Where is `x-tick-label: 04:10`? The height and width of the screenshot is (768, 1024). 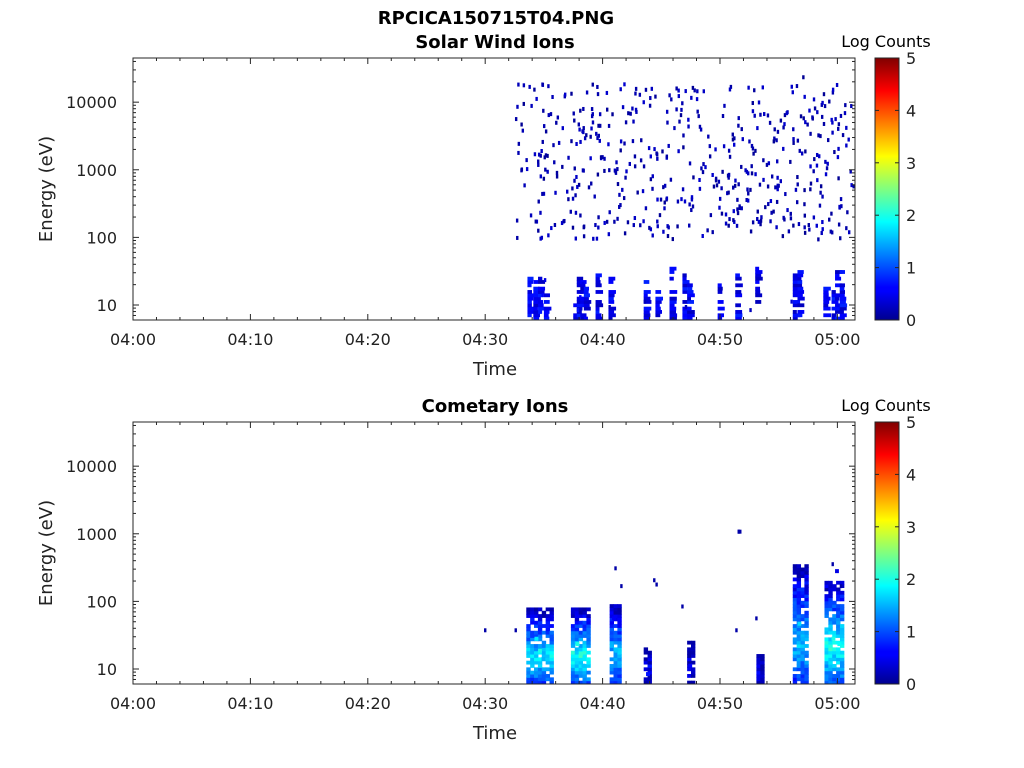 x-tick-label: 04:10 is located at coordinates (250, 703).